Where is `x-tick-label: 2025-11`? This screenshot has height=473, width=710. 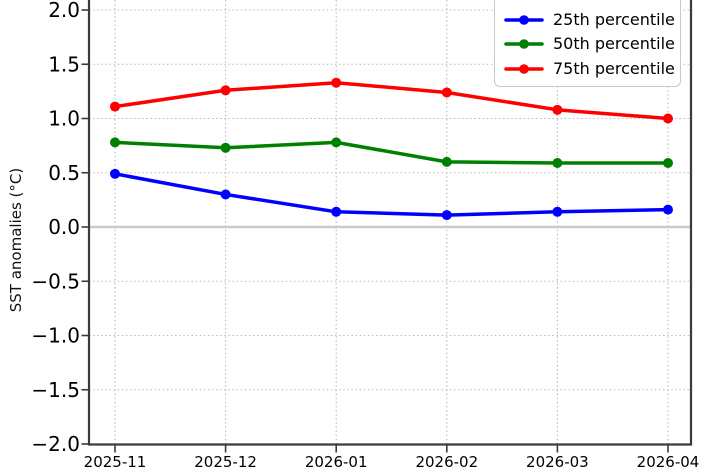 x-tick-label: 2025-11 is located at coordinates (115, 462).